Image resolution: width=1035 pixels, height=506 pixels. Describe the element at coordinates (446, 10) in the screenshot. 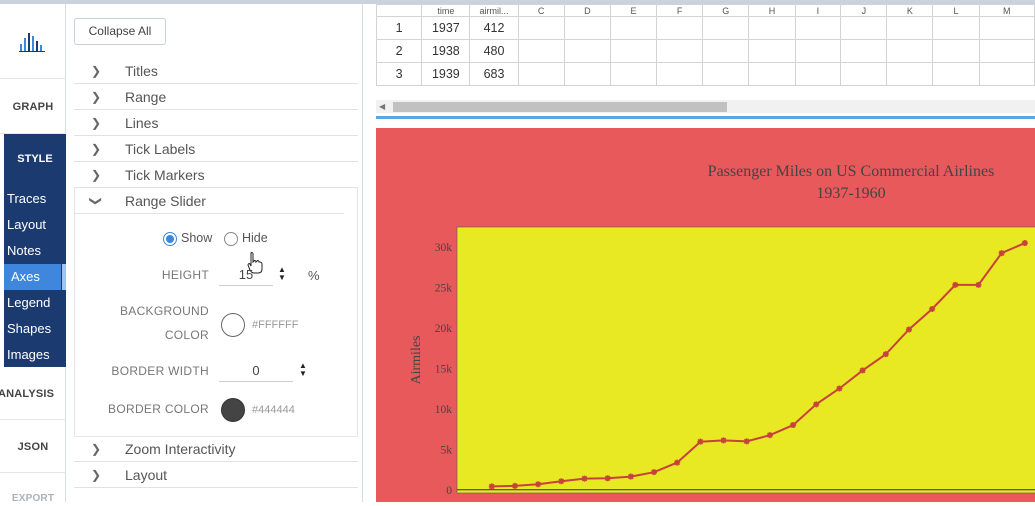

I see `grid-header-cell: time` at that location.